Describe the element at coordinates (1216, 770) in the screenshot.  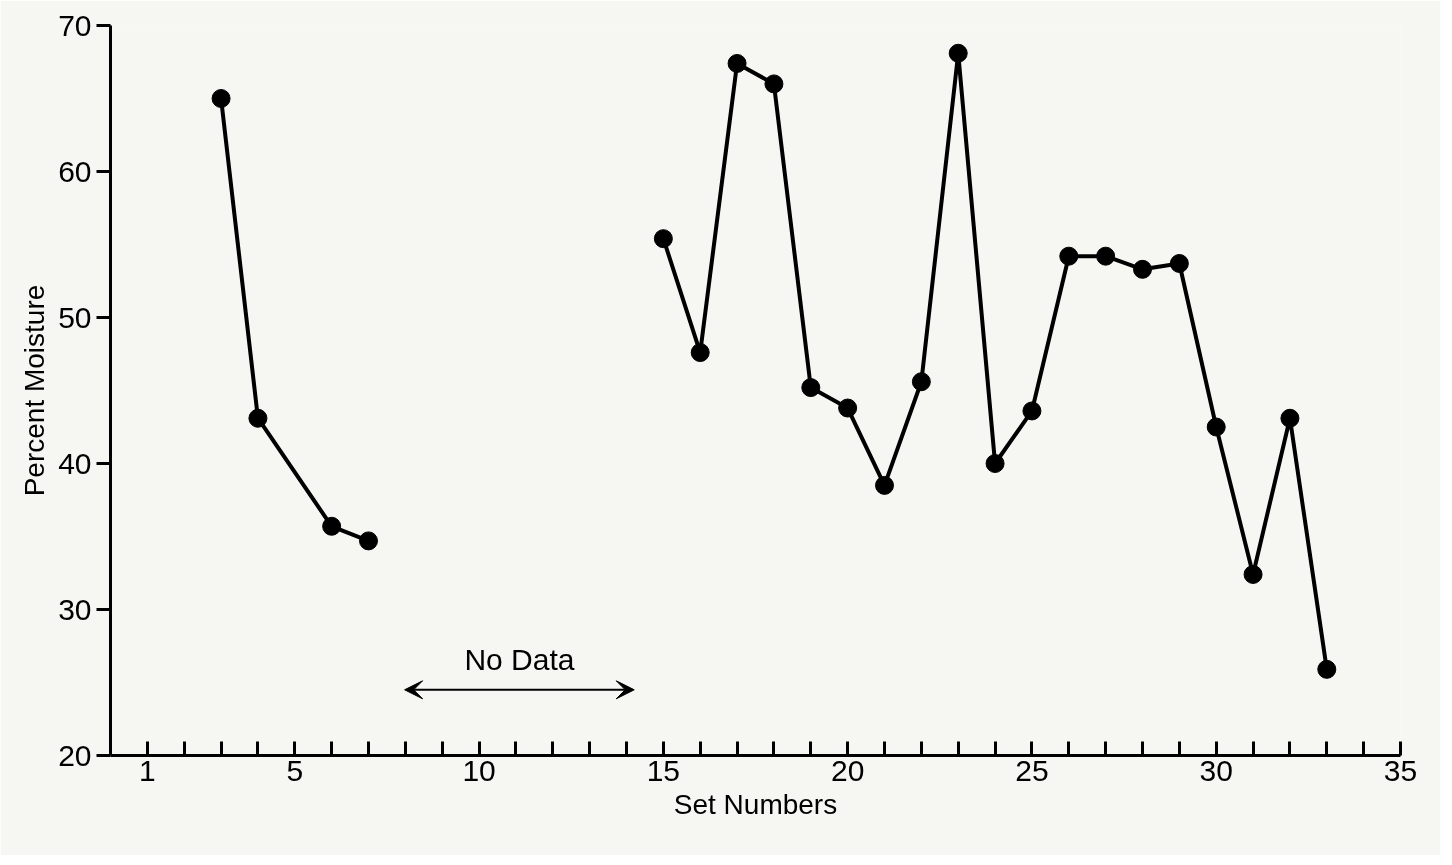
I see `x-tick-label: 30` at that location.